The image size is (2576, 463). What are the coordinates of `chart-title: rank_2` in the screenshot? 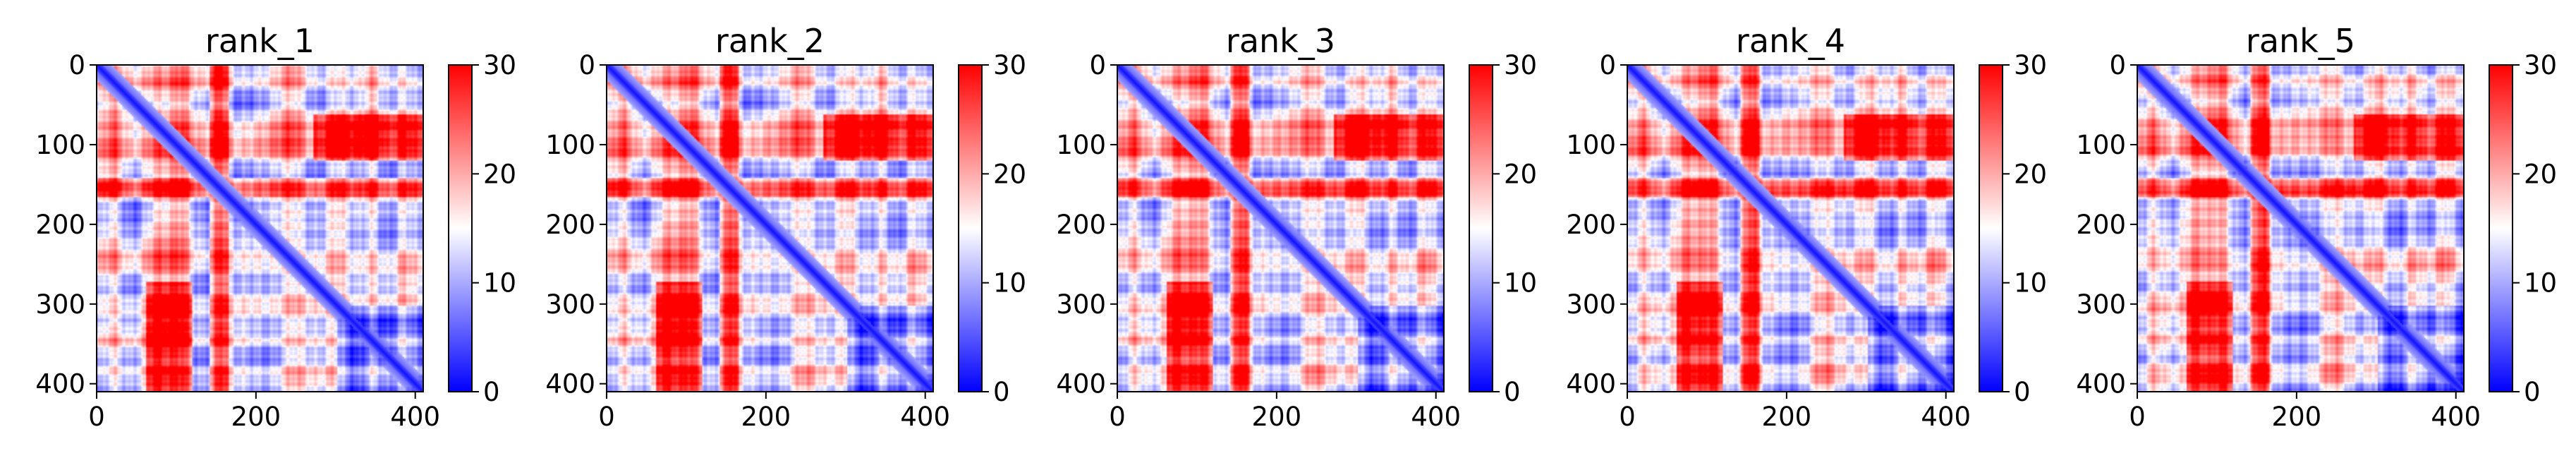 It's located at (770, 41).